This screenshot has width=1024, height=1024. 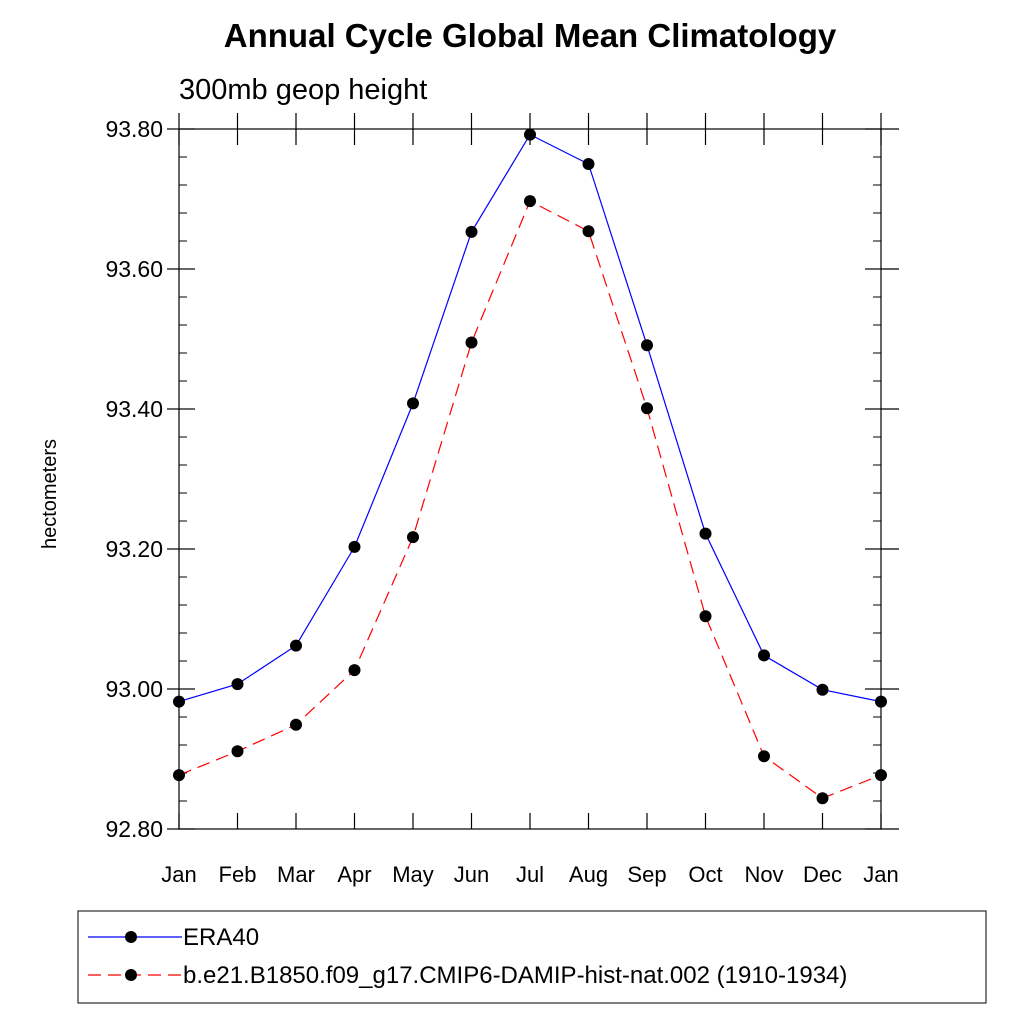 I want to click on x-tick-label: Apr, so click(x=354, y=874).